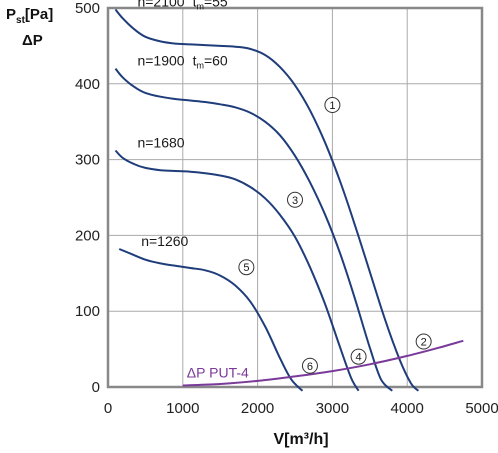 The image size is (498, 453). Describe the element at coordinates (407, 408) in the screenshot. I see `x-tick-label: 4000` at that location.